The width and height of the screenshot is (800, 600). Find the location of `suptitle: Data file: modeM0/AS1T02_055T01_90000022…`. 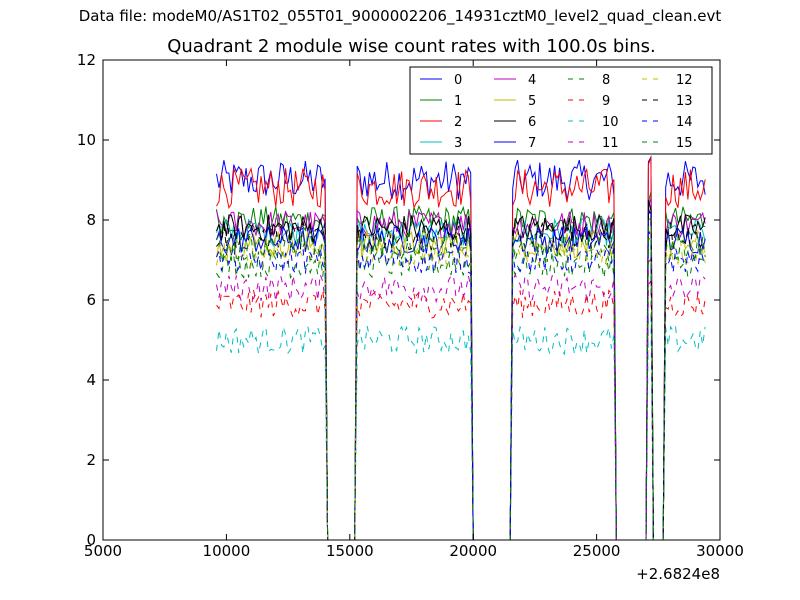

suptitle: Data file: modeM0/AS1T02_055T01_90000022… is located at coordinates (400, 16).